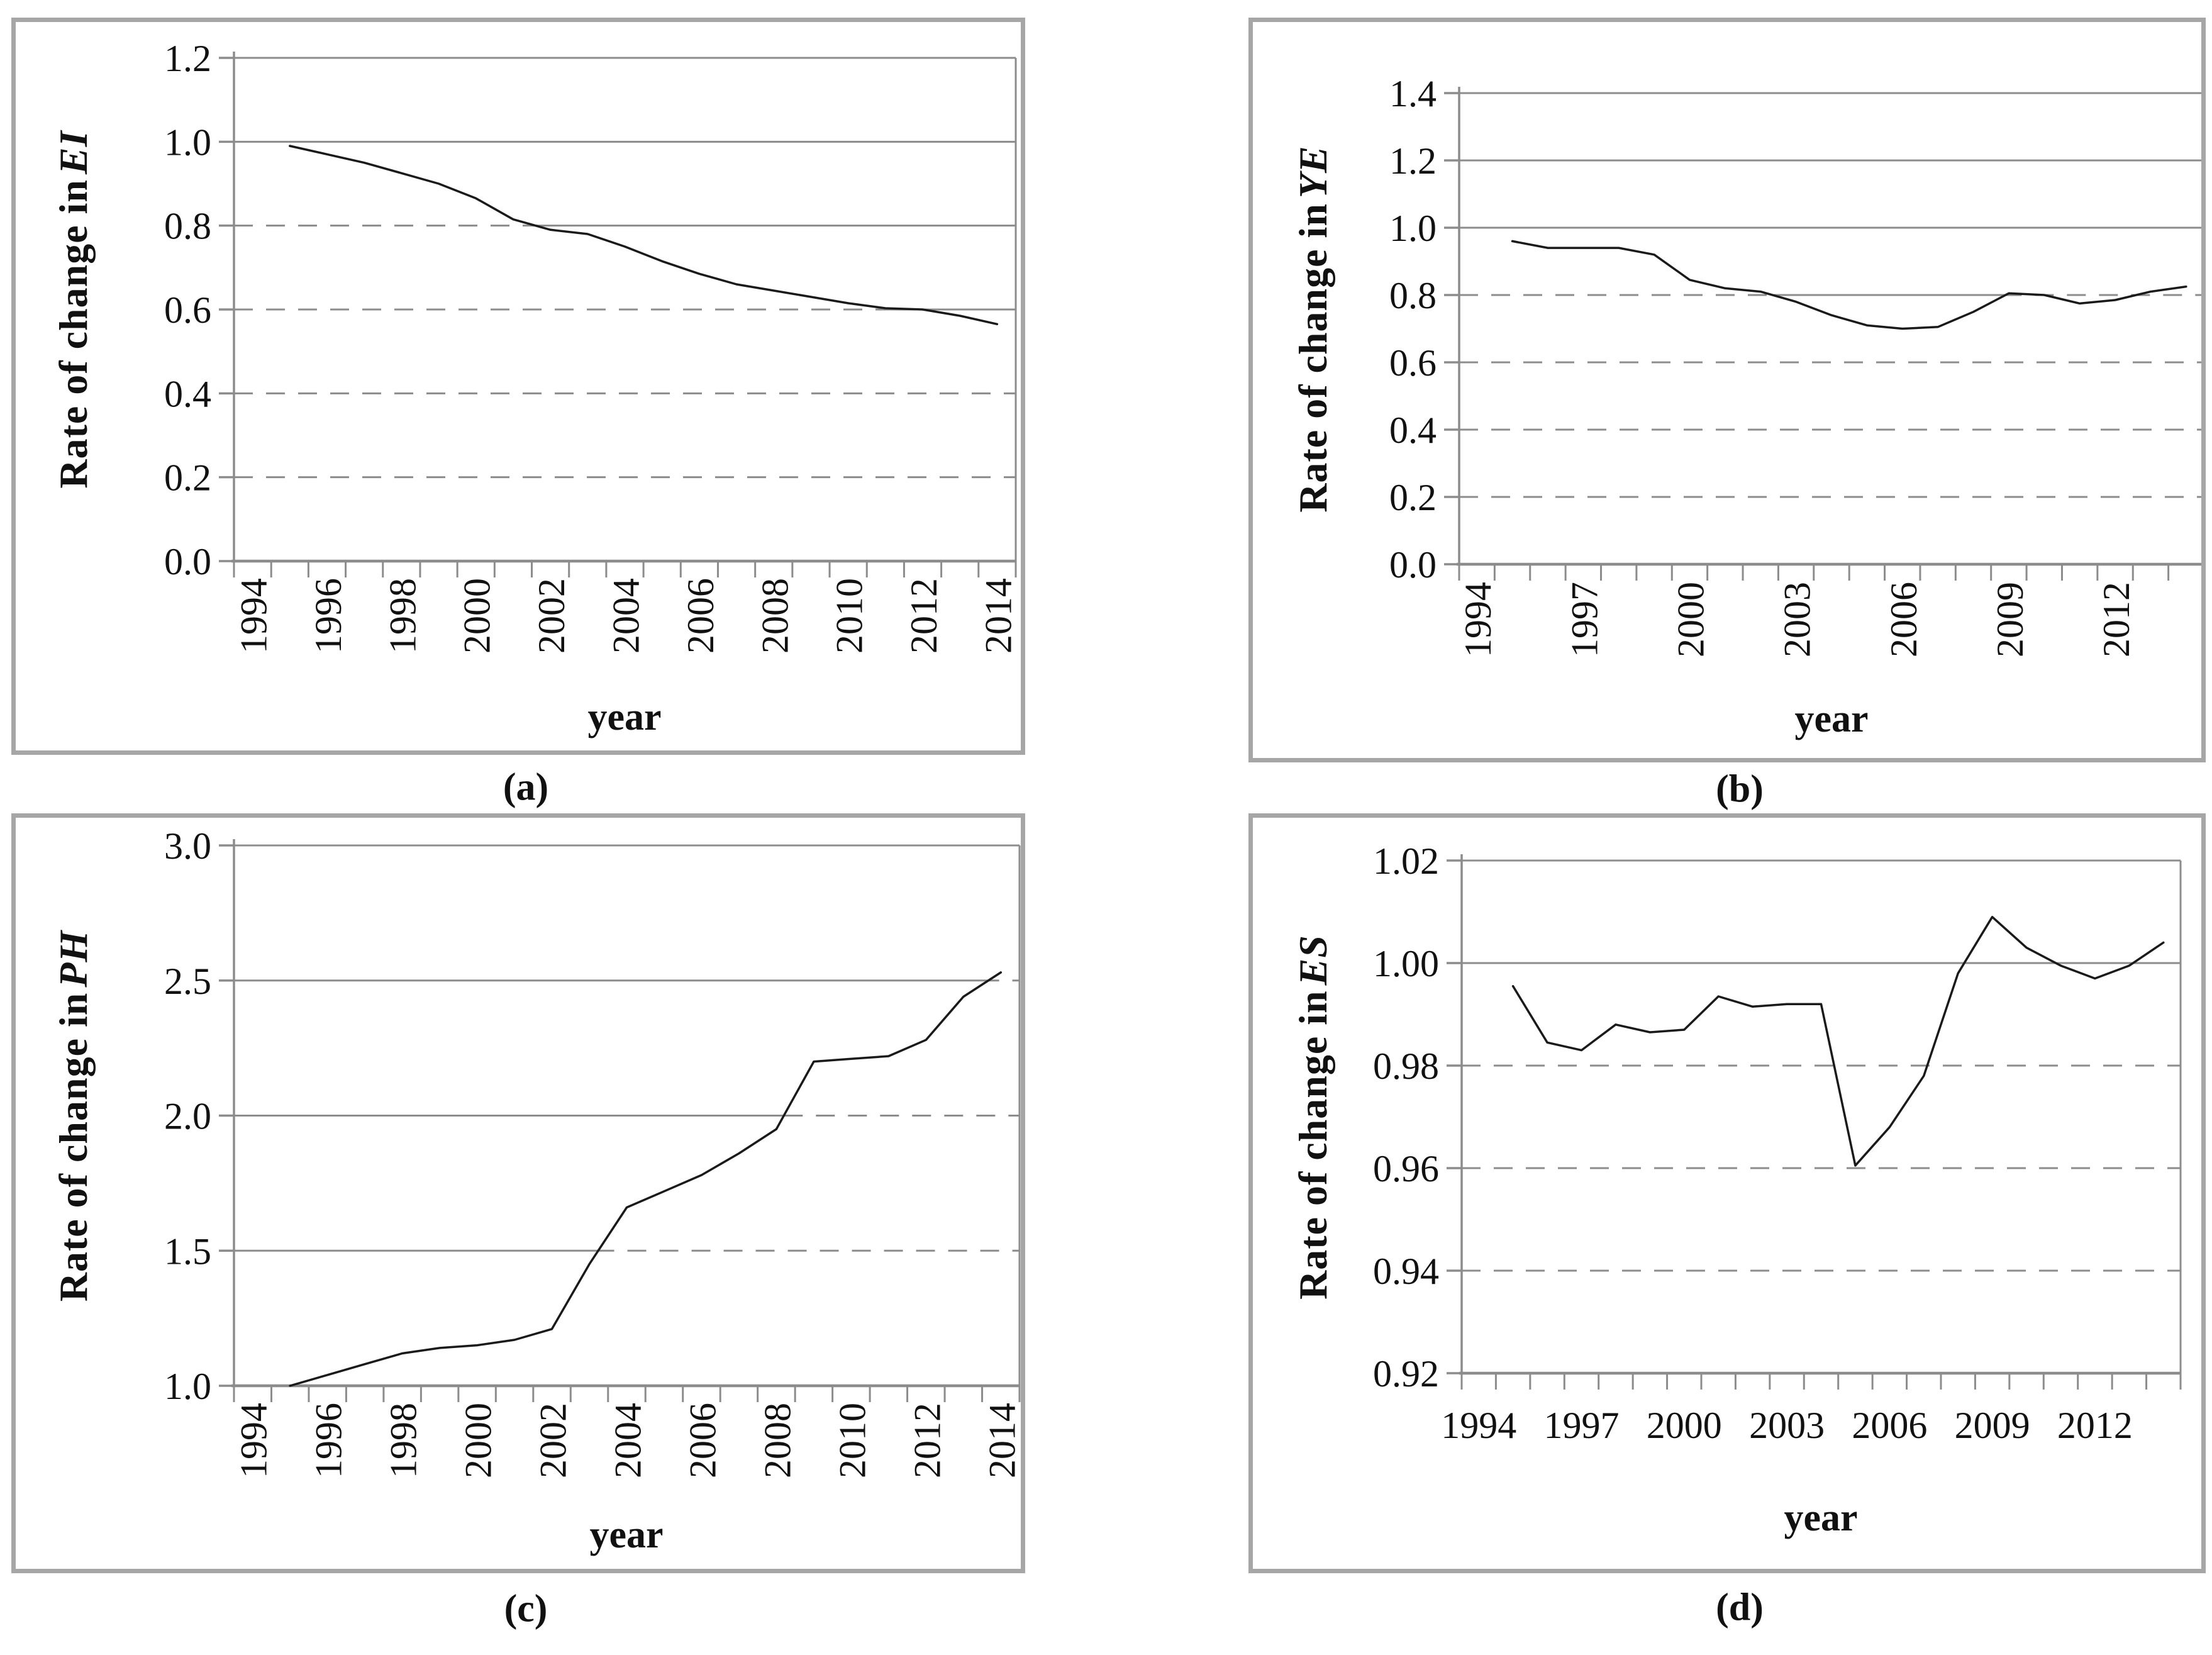 This screenshot has width=2212, height=1655. What do you see at coordinates (1406, 1271) in the screenshot?
I see `y-tick-label: 0.94` at bounding box center [1406, 1271].